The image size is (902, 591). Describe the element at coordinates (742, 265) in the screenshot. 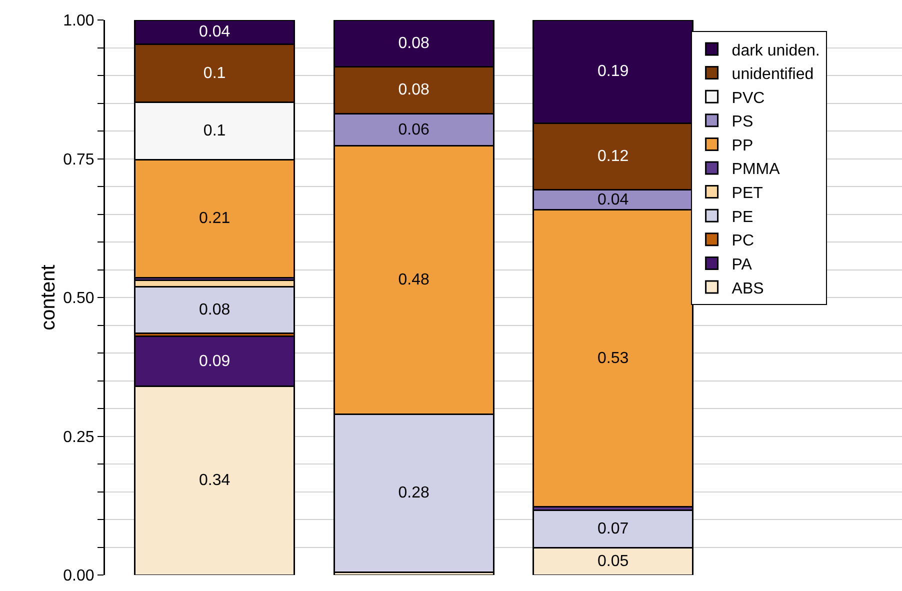

I see `legend-label: PA` at that location.